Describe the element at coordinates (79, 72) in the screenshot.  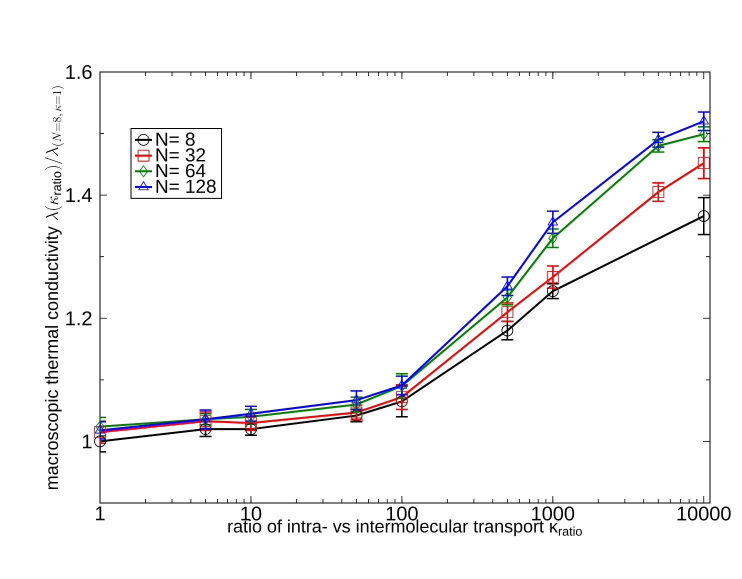
I see `y-tick-label: 1.6` at that location.